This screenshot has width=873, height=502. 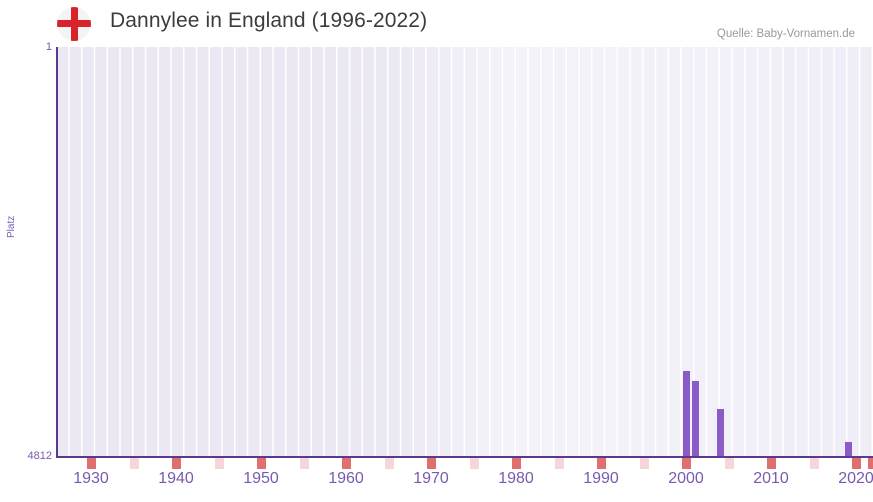 I want to click on y-axis-line, so click(x=57, y=252).